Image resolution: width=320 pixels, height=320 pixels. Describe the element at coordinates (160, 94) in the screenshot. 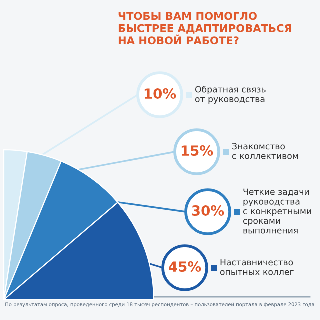

I see `data-label: 10%` at that location.